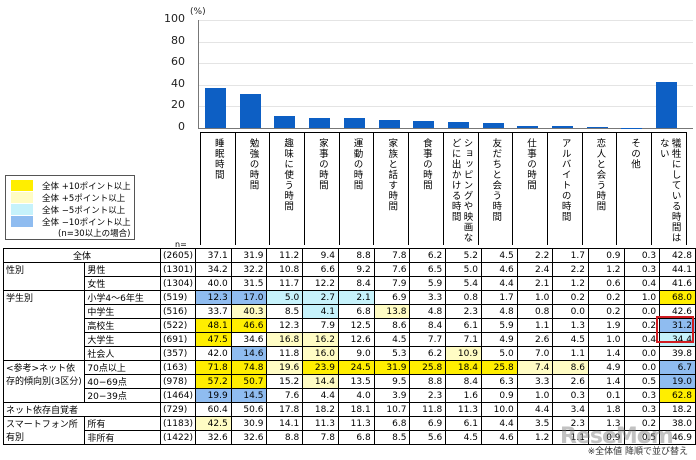 This screenshot has height=460, width=696. What do you see at coordinates (428, 423) in the screenshot?
I see `table-cell: 6.9` at bounding box center [428, 423].